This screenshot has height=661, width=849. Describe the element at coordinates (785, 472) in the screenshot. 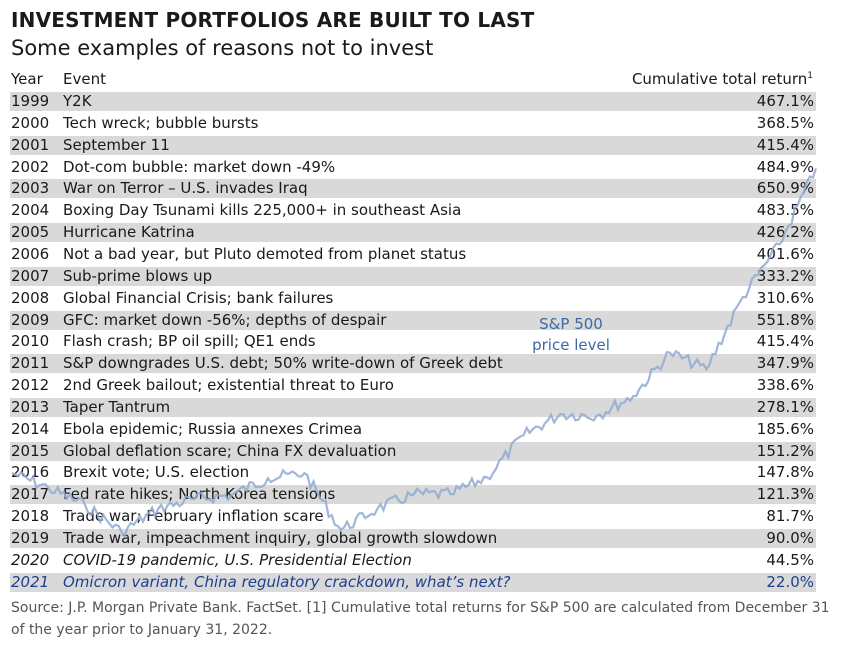

I see `row-return: 147.8%` at that location.